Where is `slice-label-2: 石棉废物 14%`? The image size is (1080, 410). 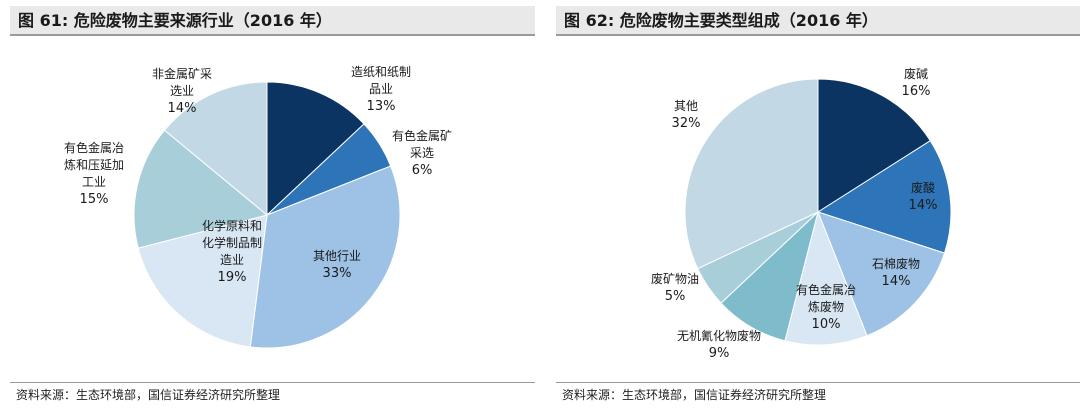 slice-label-2: 石棉废物 14% is located at coordinates (896, 272).